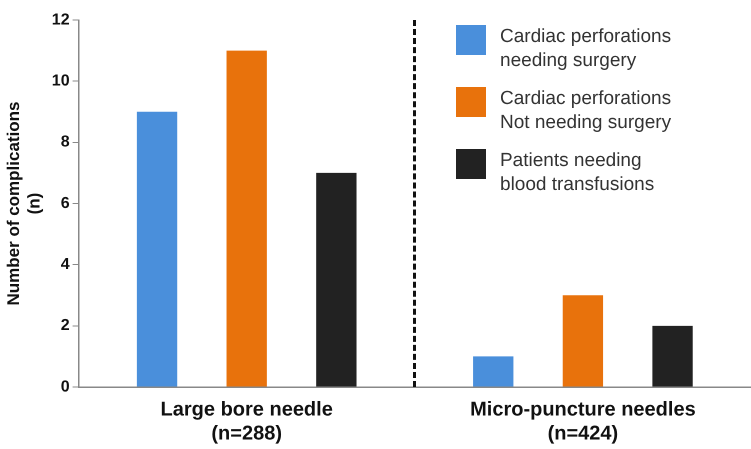 Image resolution: width=751 pixels, height=449 pixels. Describe the element at coordinates (24, 203) in the screenshot. I see `y-axis-title: Number of complications (n)` at that location.